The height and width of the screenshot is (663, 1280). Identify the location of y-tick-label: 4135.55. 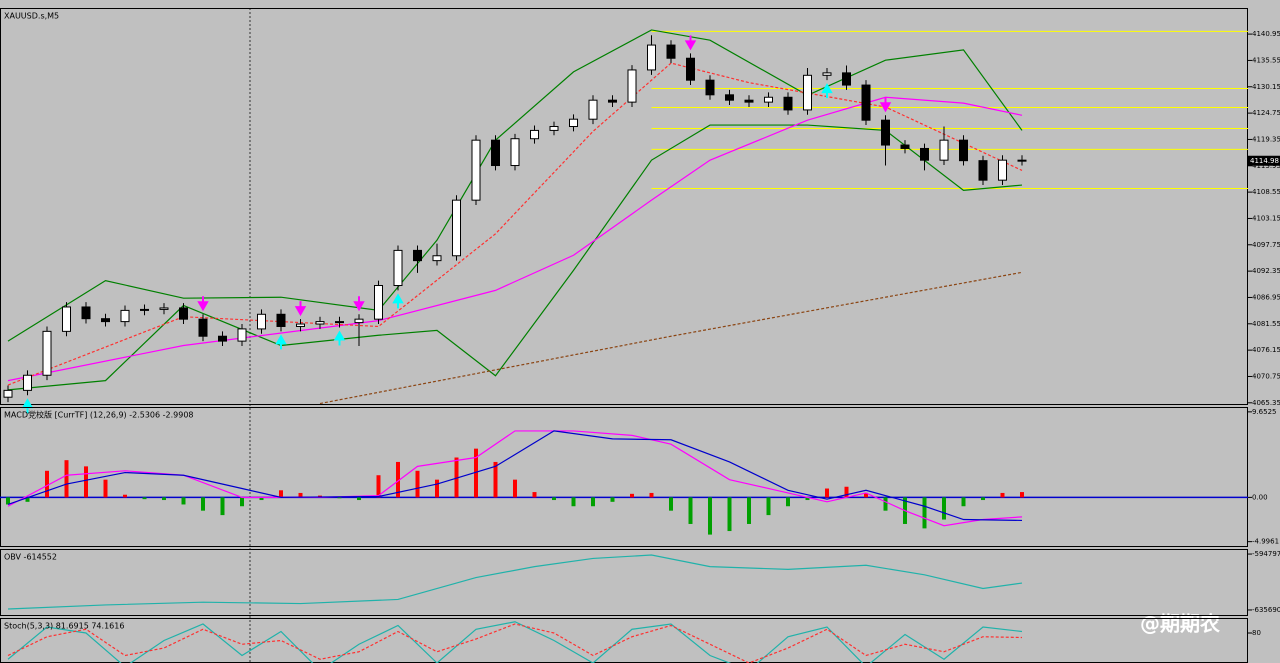
(1266, 60).